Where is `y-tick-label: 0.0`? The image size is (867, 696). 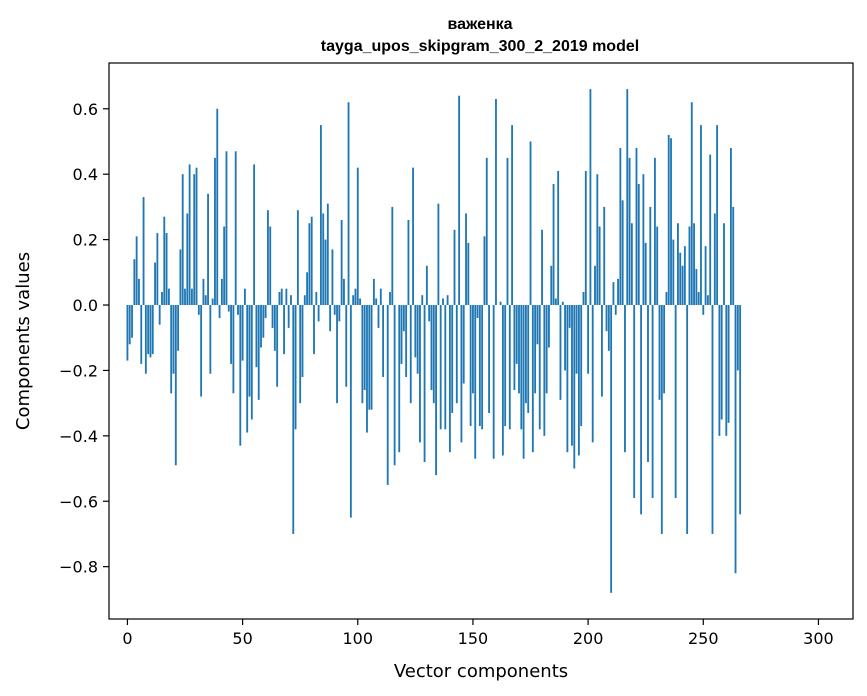
y-tick-label: 0.0 is located at coordinates (85, 305).